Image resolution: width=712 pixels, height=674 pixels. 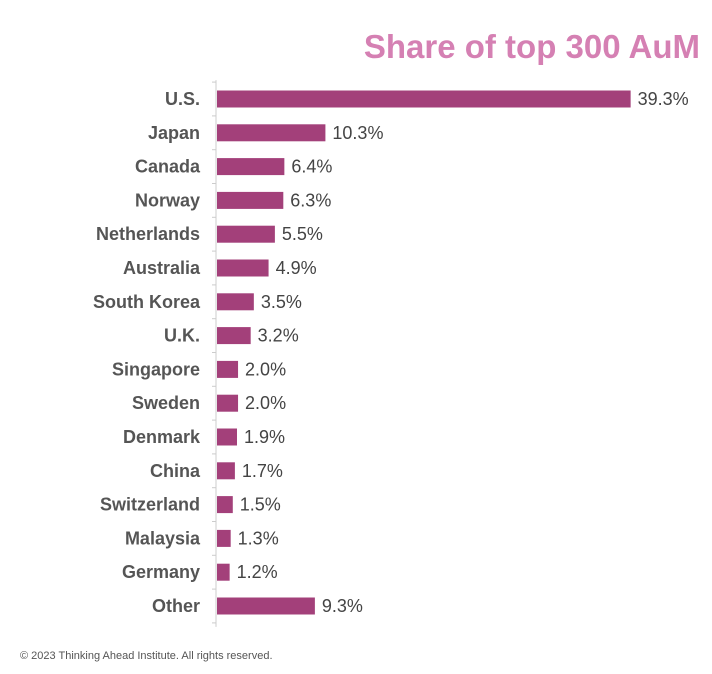 What do you see at coordinates (176, 606) in the screenshot?
I see `category-label: Other` at bounding box center [176, 606].